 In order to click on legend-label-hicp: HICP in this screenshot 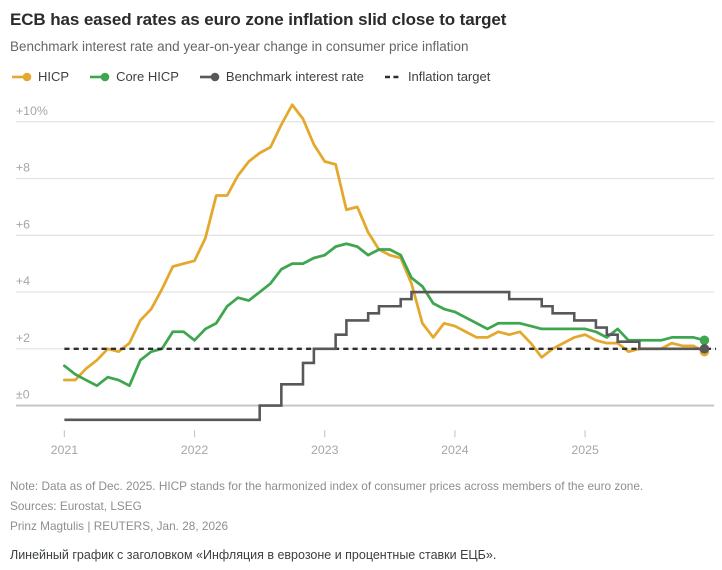, I will do `click(54, 76)`.